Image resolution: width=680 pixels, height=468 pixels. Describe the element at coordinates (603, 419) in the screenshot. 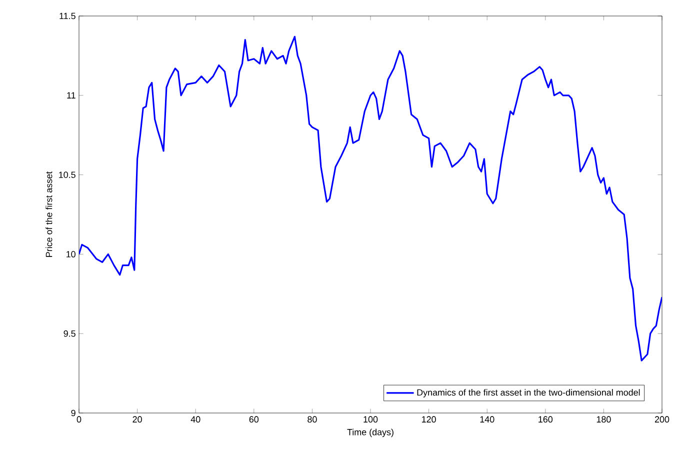

I see `x-tick-label: 180` at that location.